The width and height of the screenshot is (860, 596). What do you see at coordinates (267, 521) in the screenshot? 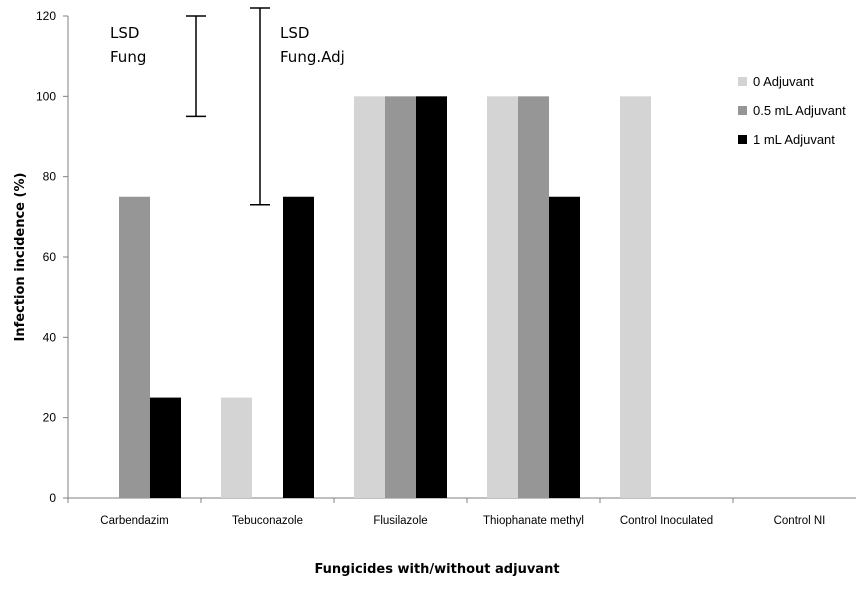
I see `x-category-label: Tebuconazole` at bounding box center [267, 521].